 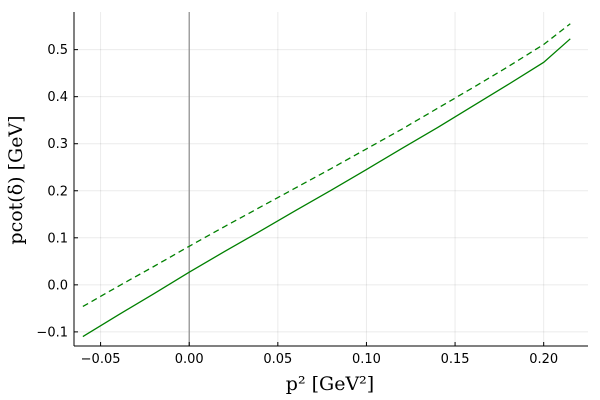 What do you see at coordinates (57, 50) in the screenshot?
I see `y-tick-label-6: 0.5` at bounding box center [57, 50].